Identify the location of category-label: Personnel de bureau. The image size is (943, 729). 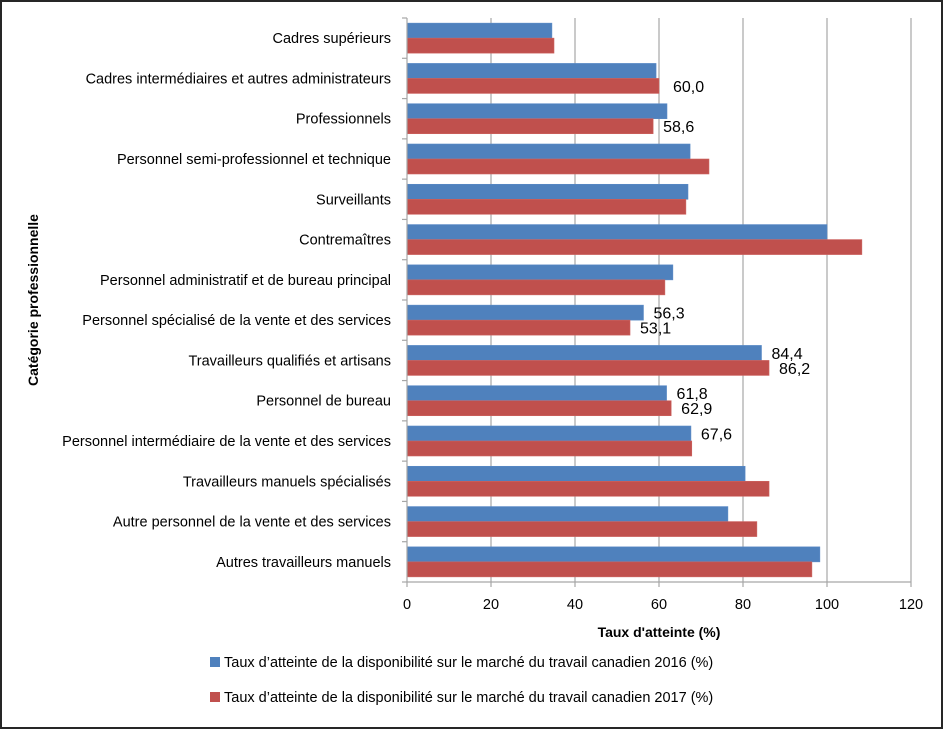
(323, 402).